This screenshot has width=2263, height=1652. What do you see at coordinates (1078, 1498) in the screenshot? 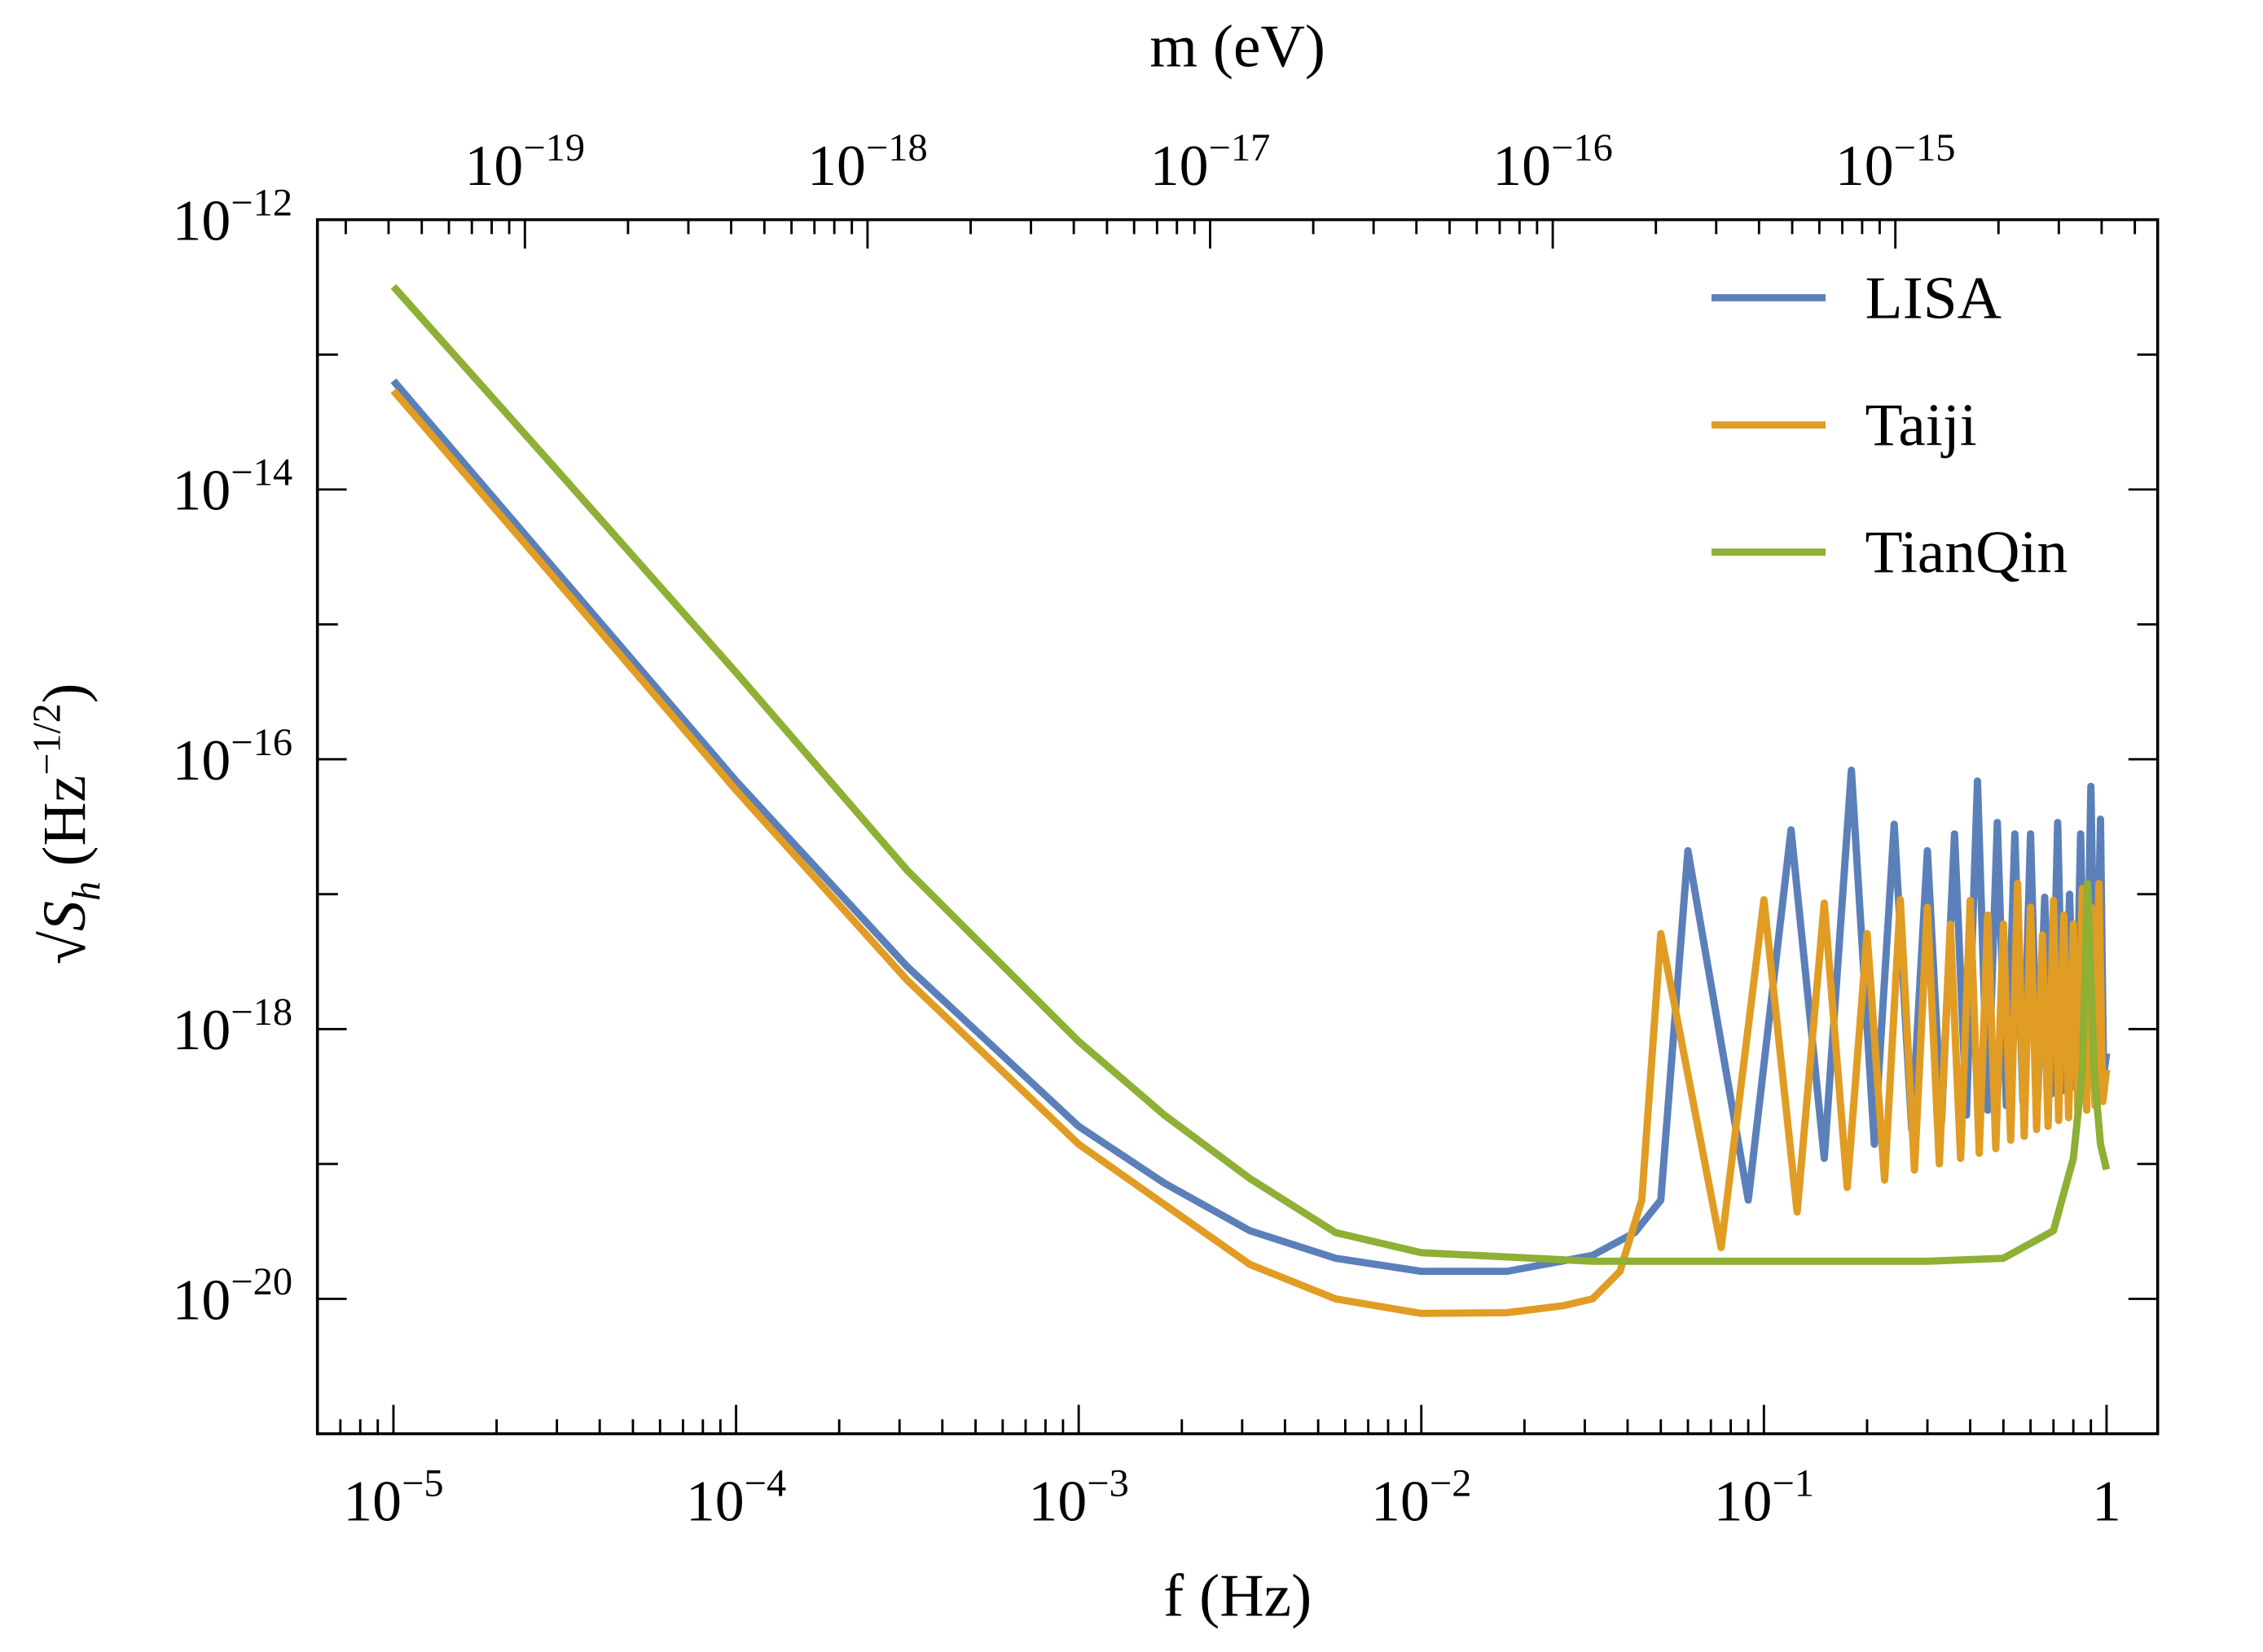
I see `x-tick-label: 10⁻³` at bounding box center [1078, 1498].